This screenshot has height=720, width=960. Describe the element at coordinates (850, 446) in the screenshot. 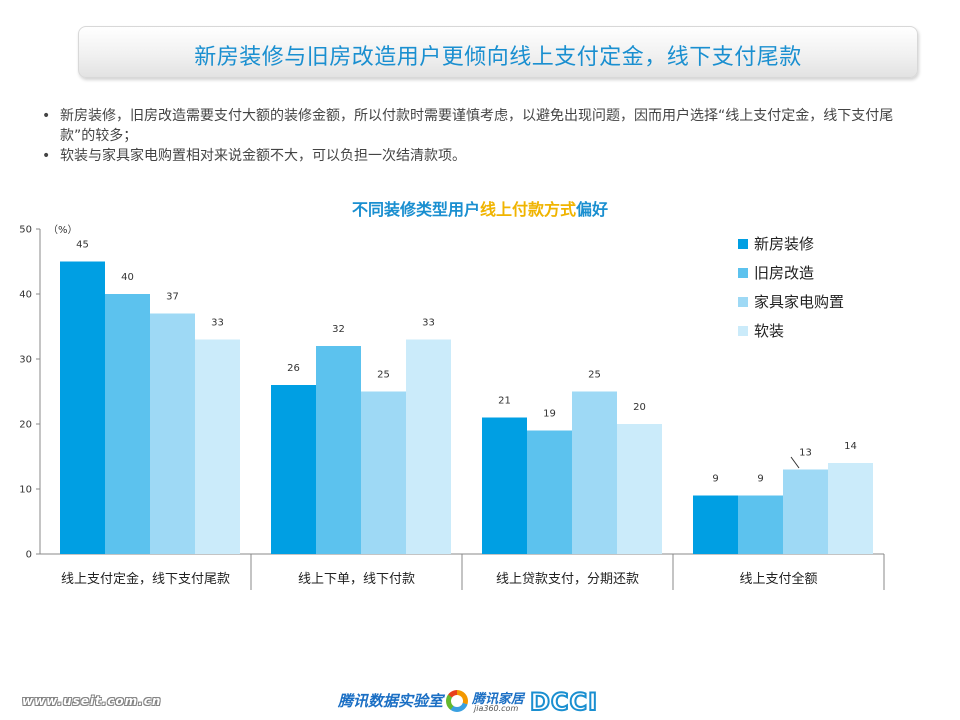

I see `data-label: 14` at that location.